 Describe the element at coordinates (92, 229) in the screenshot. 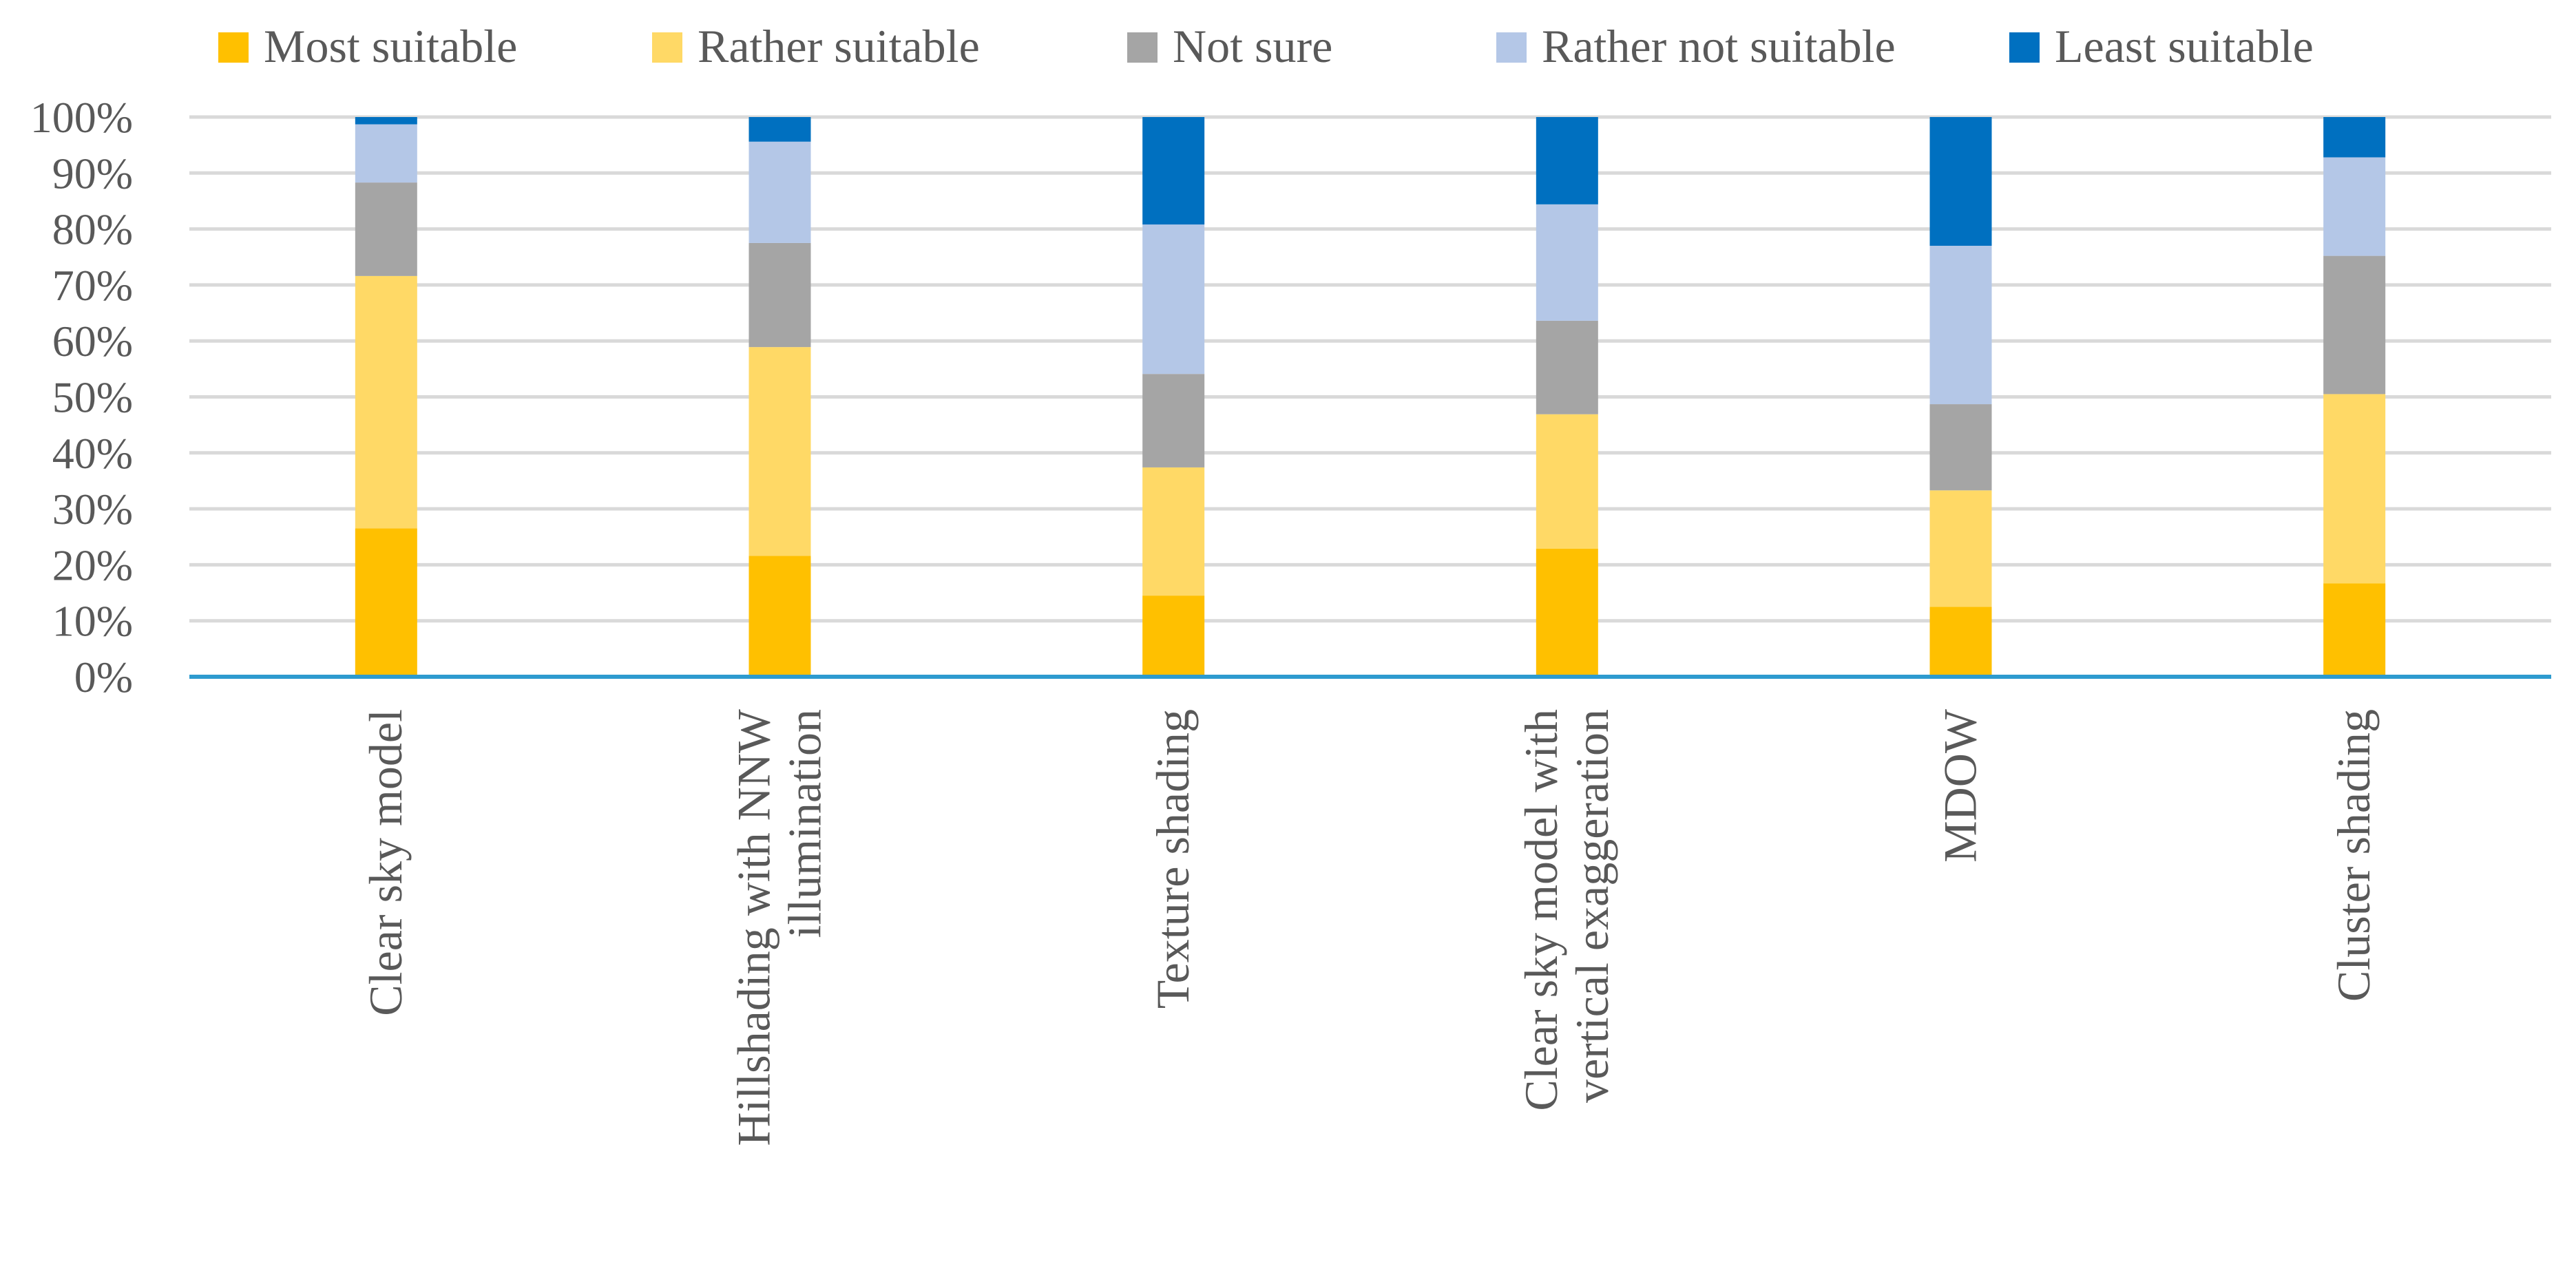

I see `y-tick-label: 80%` at that location.